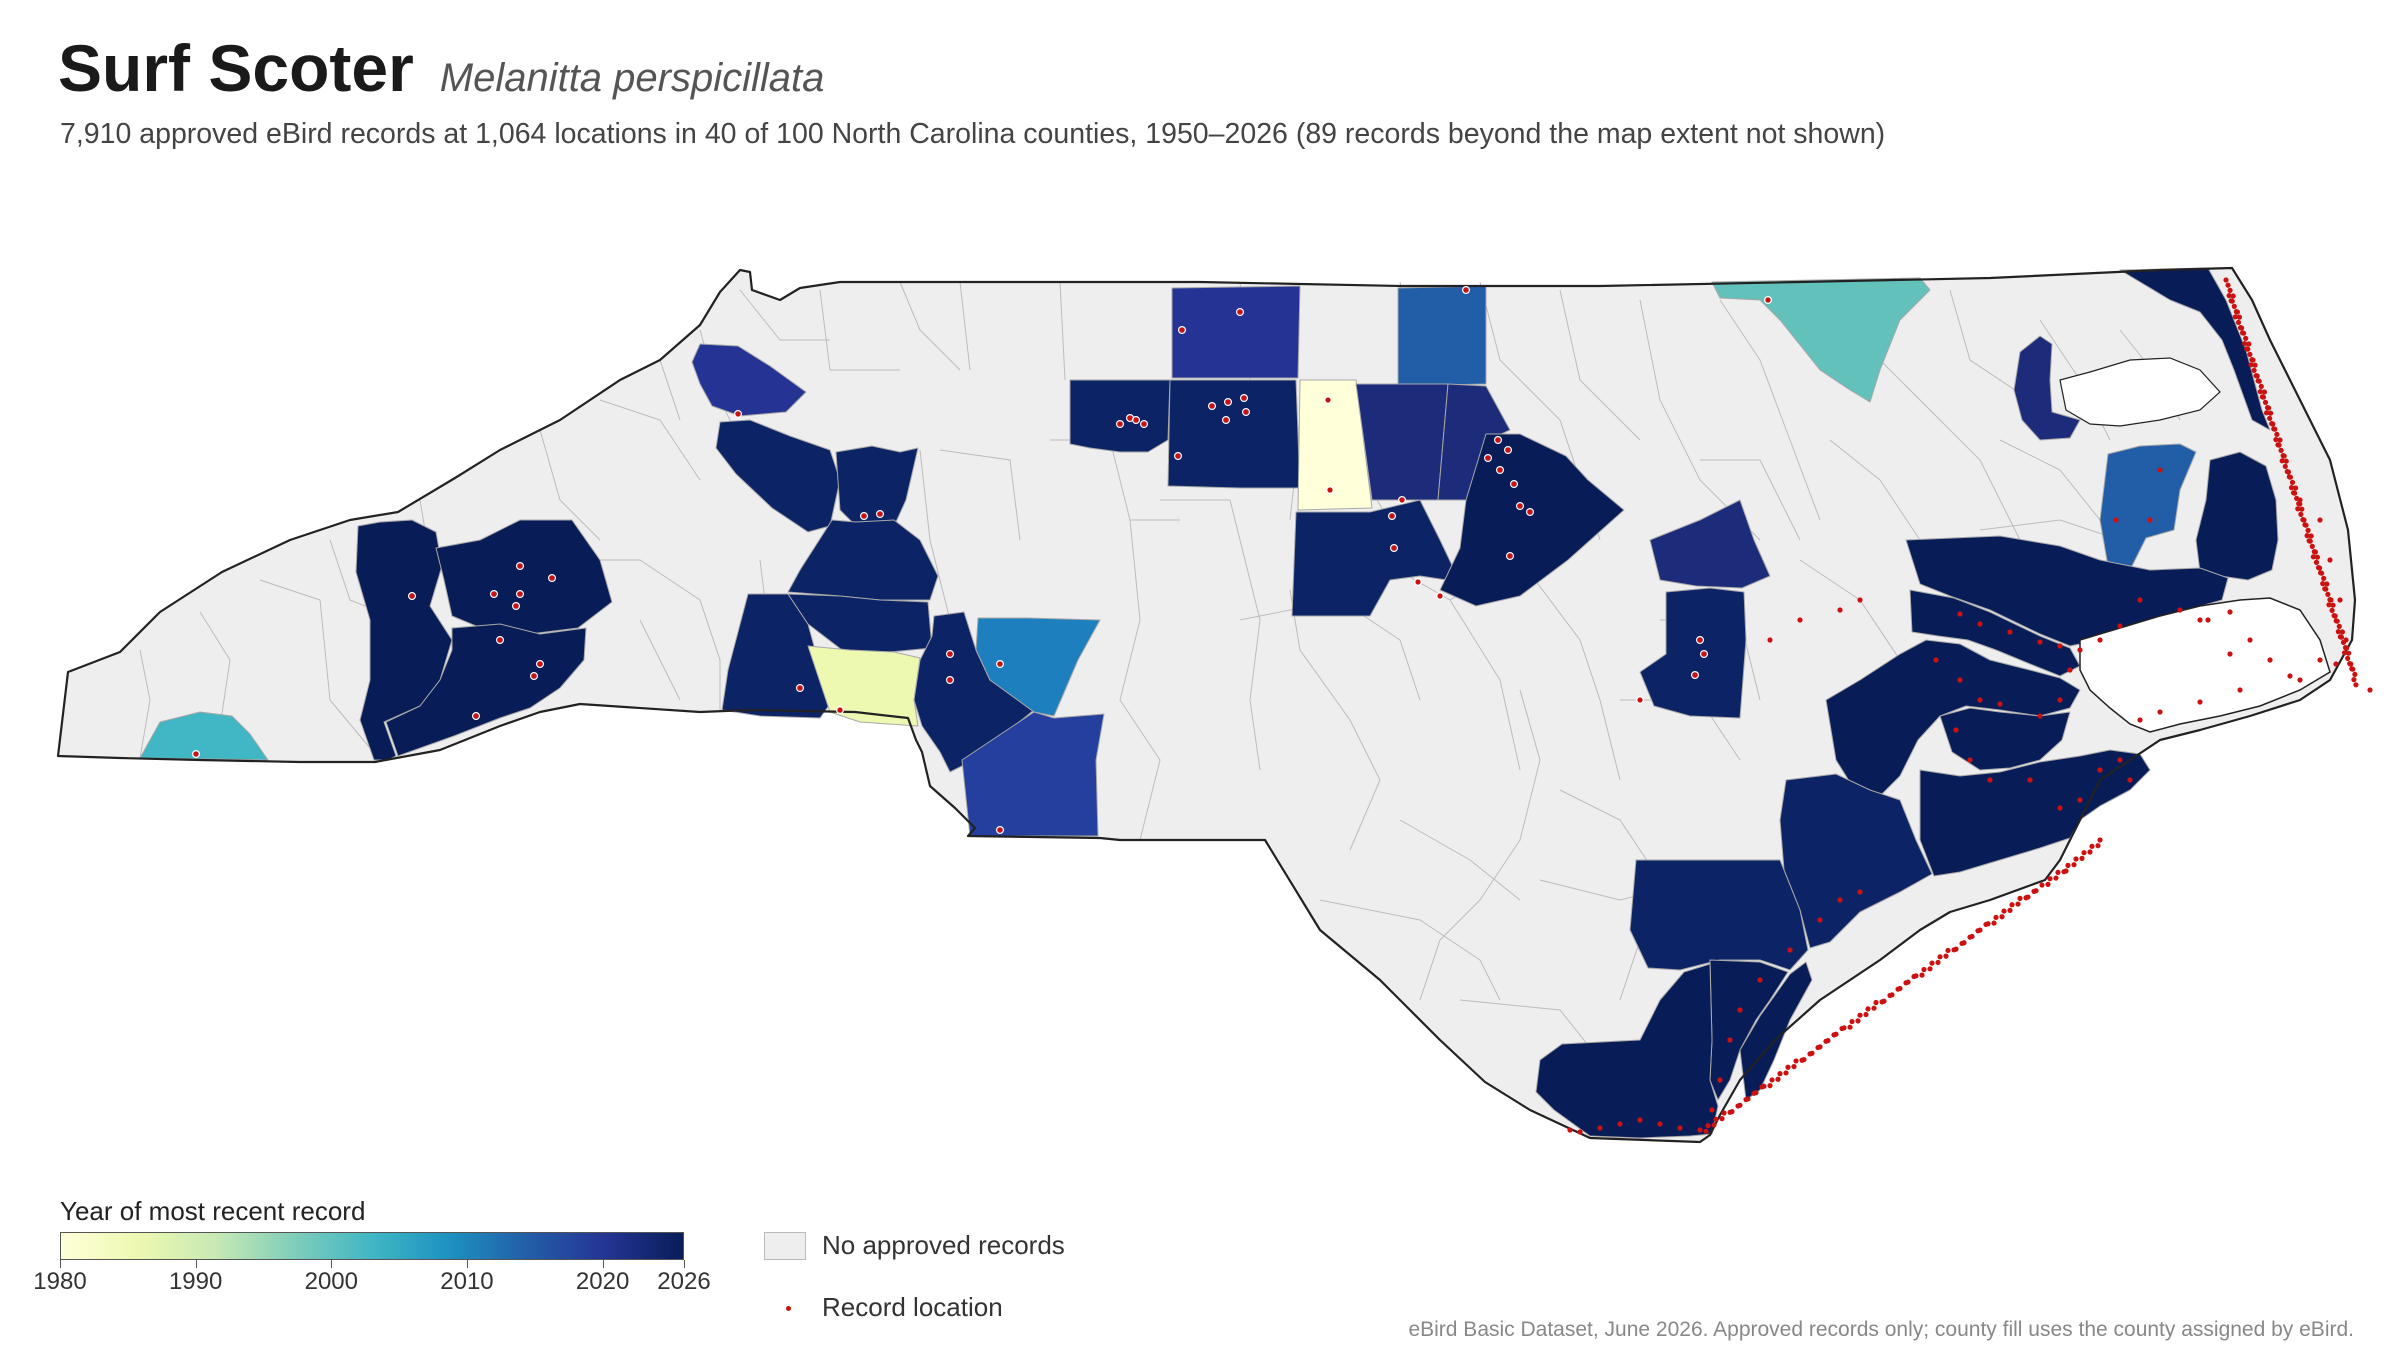 This screenshot has height=1356, width=2400. Describe the element at coordinates (486, 690) in the screenshot. I see `county-western-mountains-c` at that location.